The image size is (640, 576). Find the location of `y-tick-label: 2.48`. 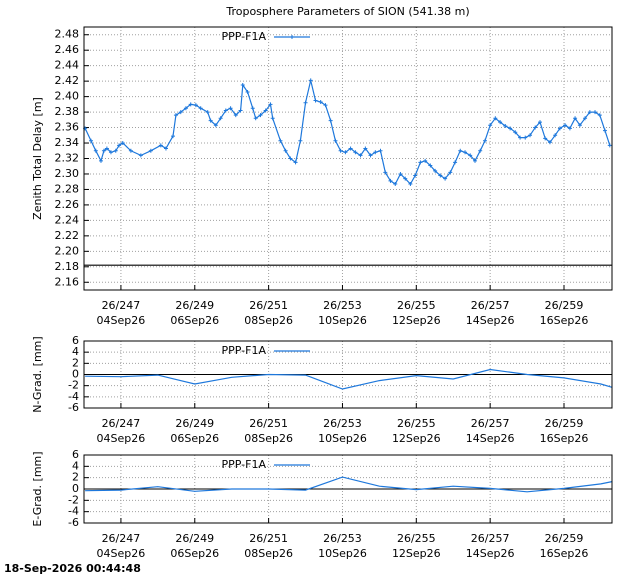

y-tick-label: 2.48 is located at coordinates (67, 34).